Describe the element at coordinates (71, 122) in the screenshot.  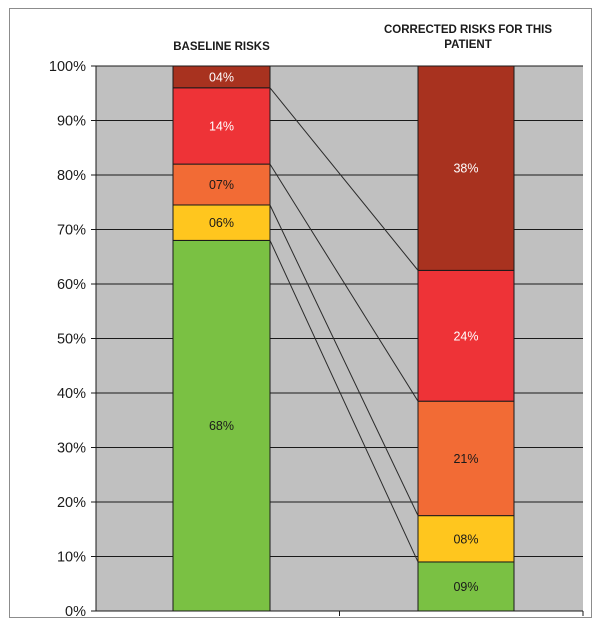
I see `y-tick-label: 90%` at that location.